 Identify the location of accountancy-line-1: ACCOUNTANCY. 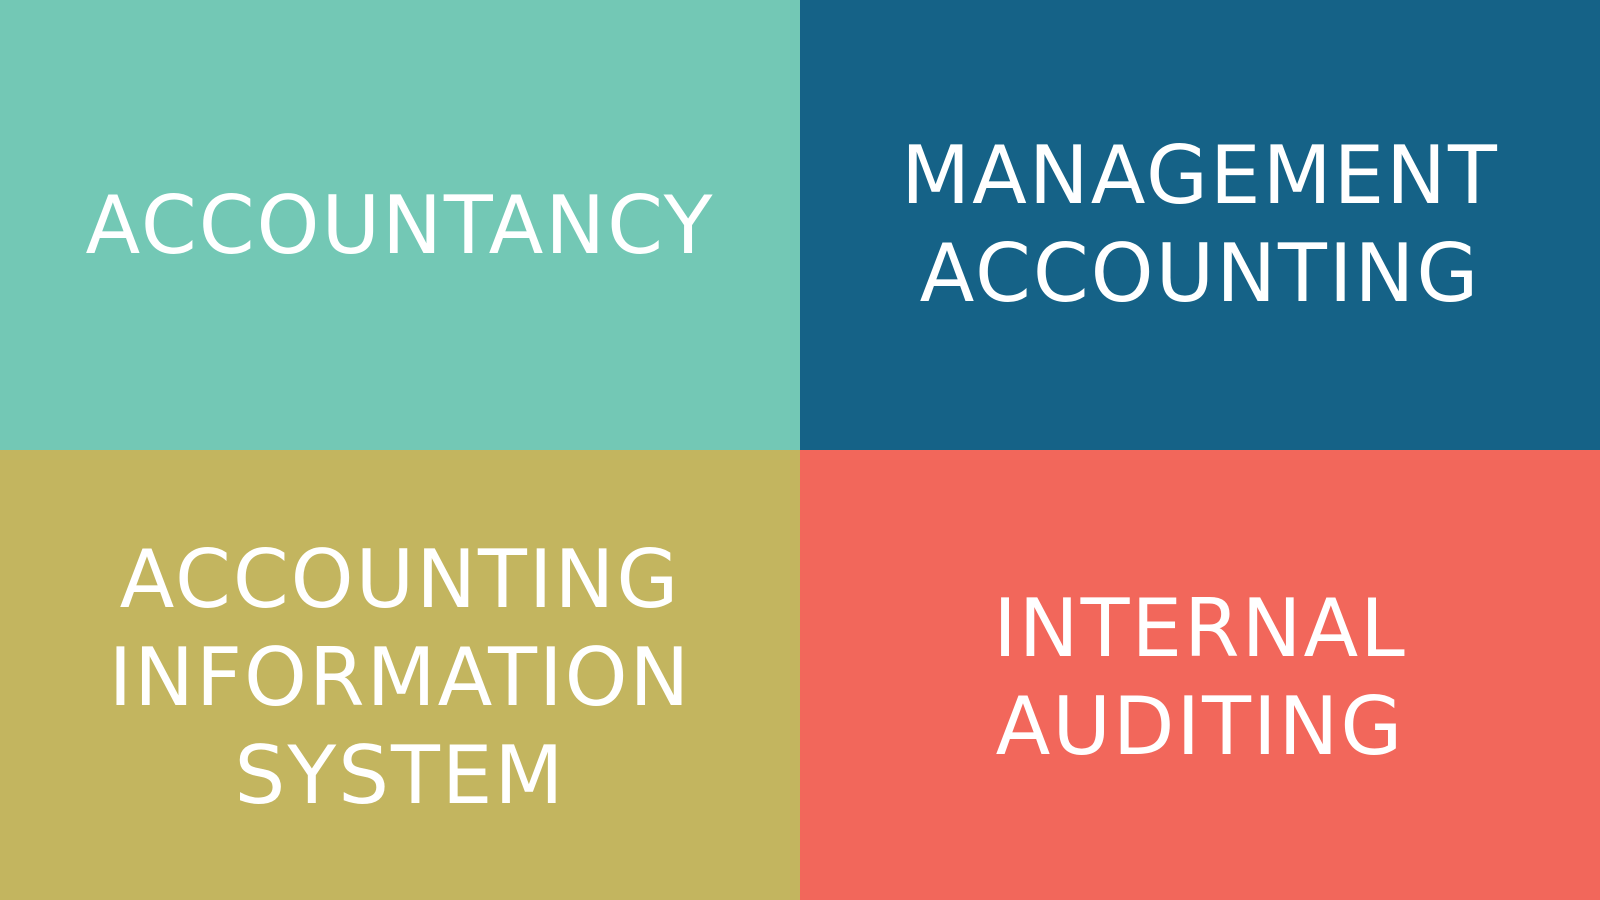
(400, 225).